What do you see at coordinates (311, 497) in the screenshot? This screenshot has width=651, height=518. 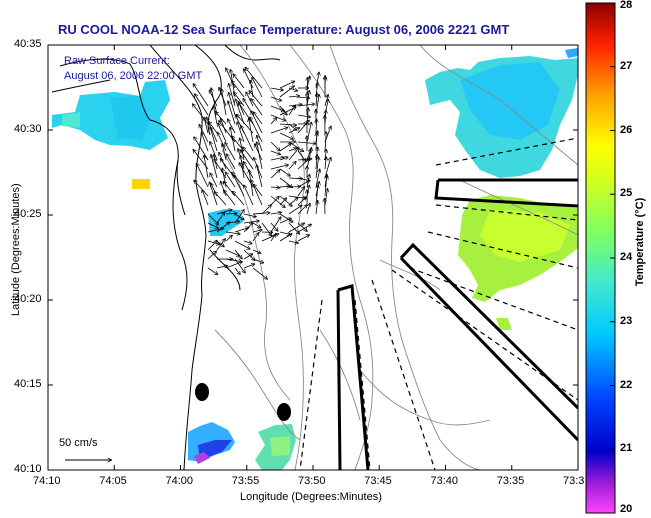 I see `x-axis-label: Longitude (Degrees:Minutes)` at bounding box center [311, 497].